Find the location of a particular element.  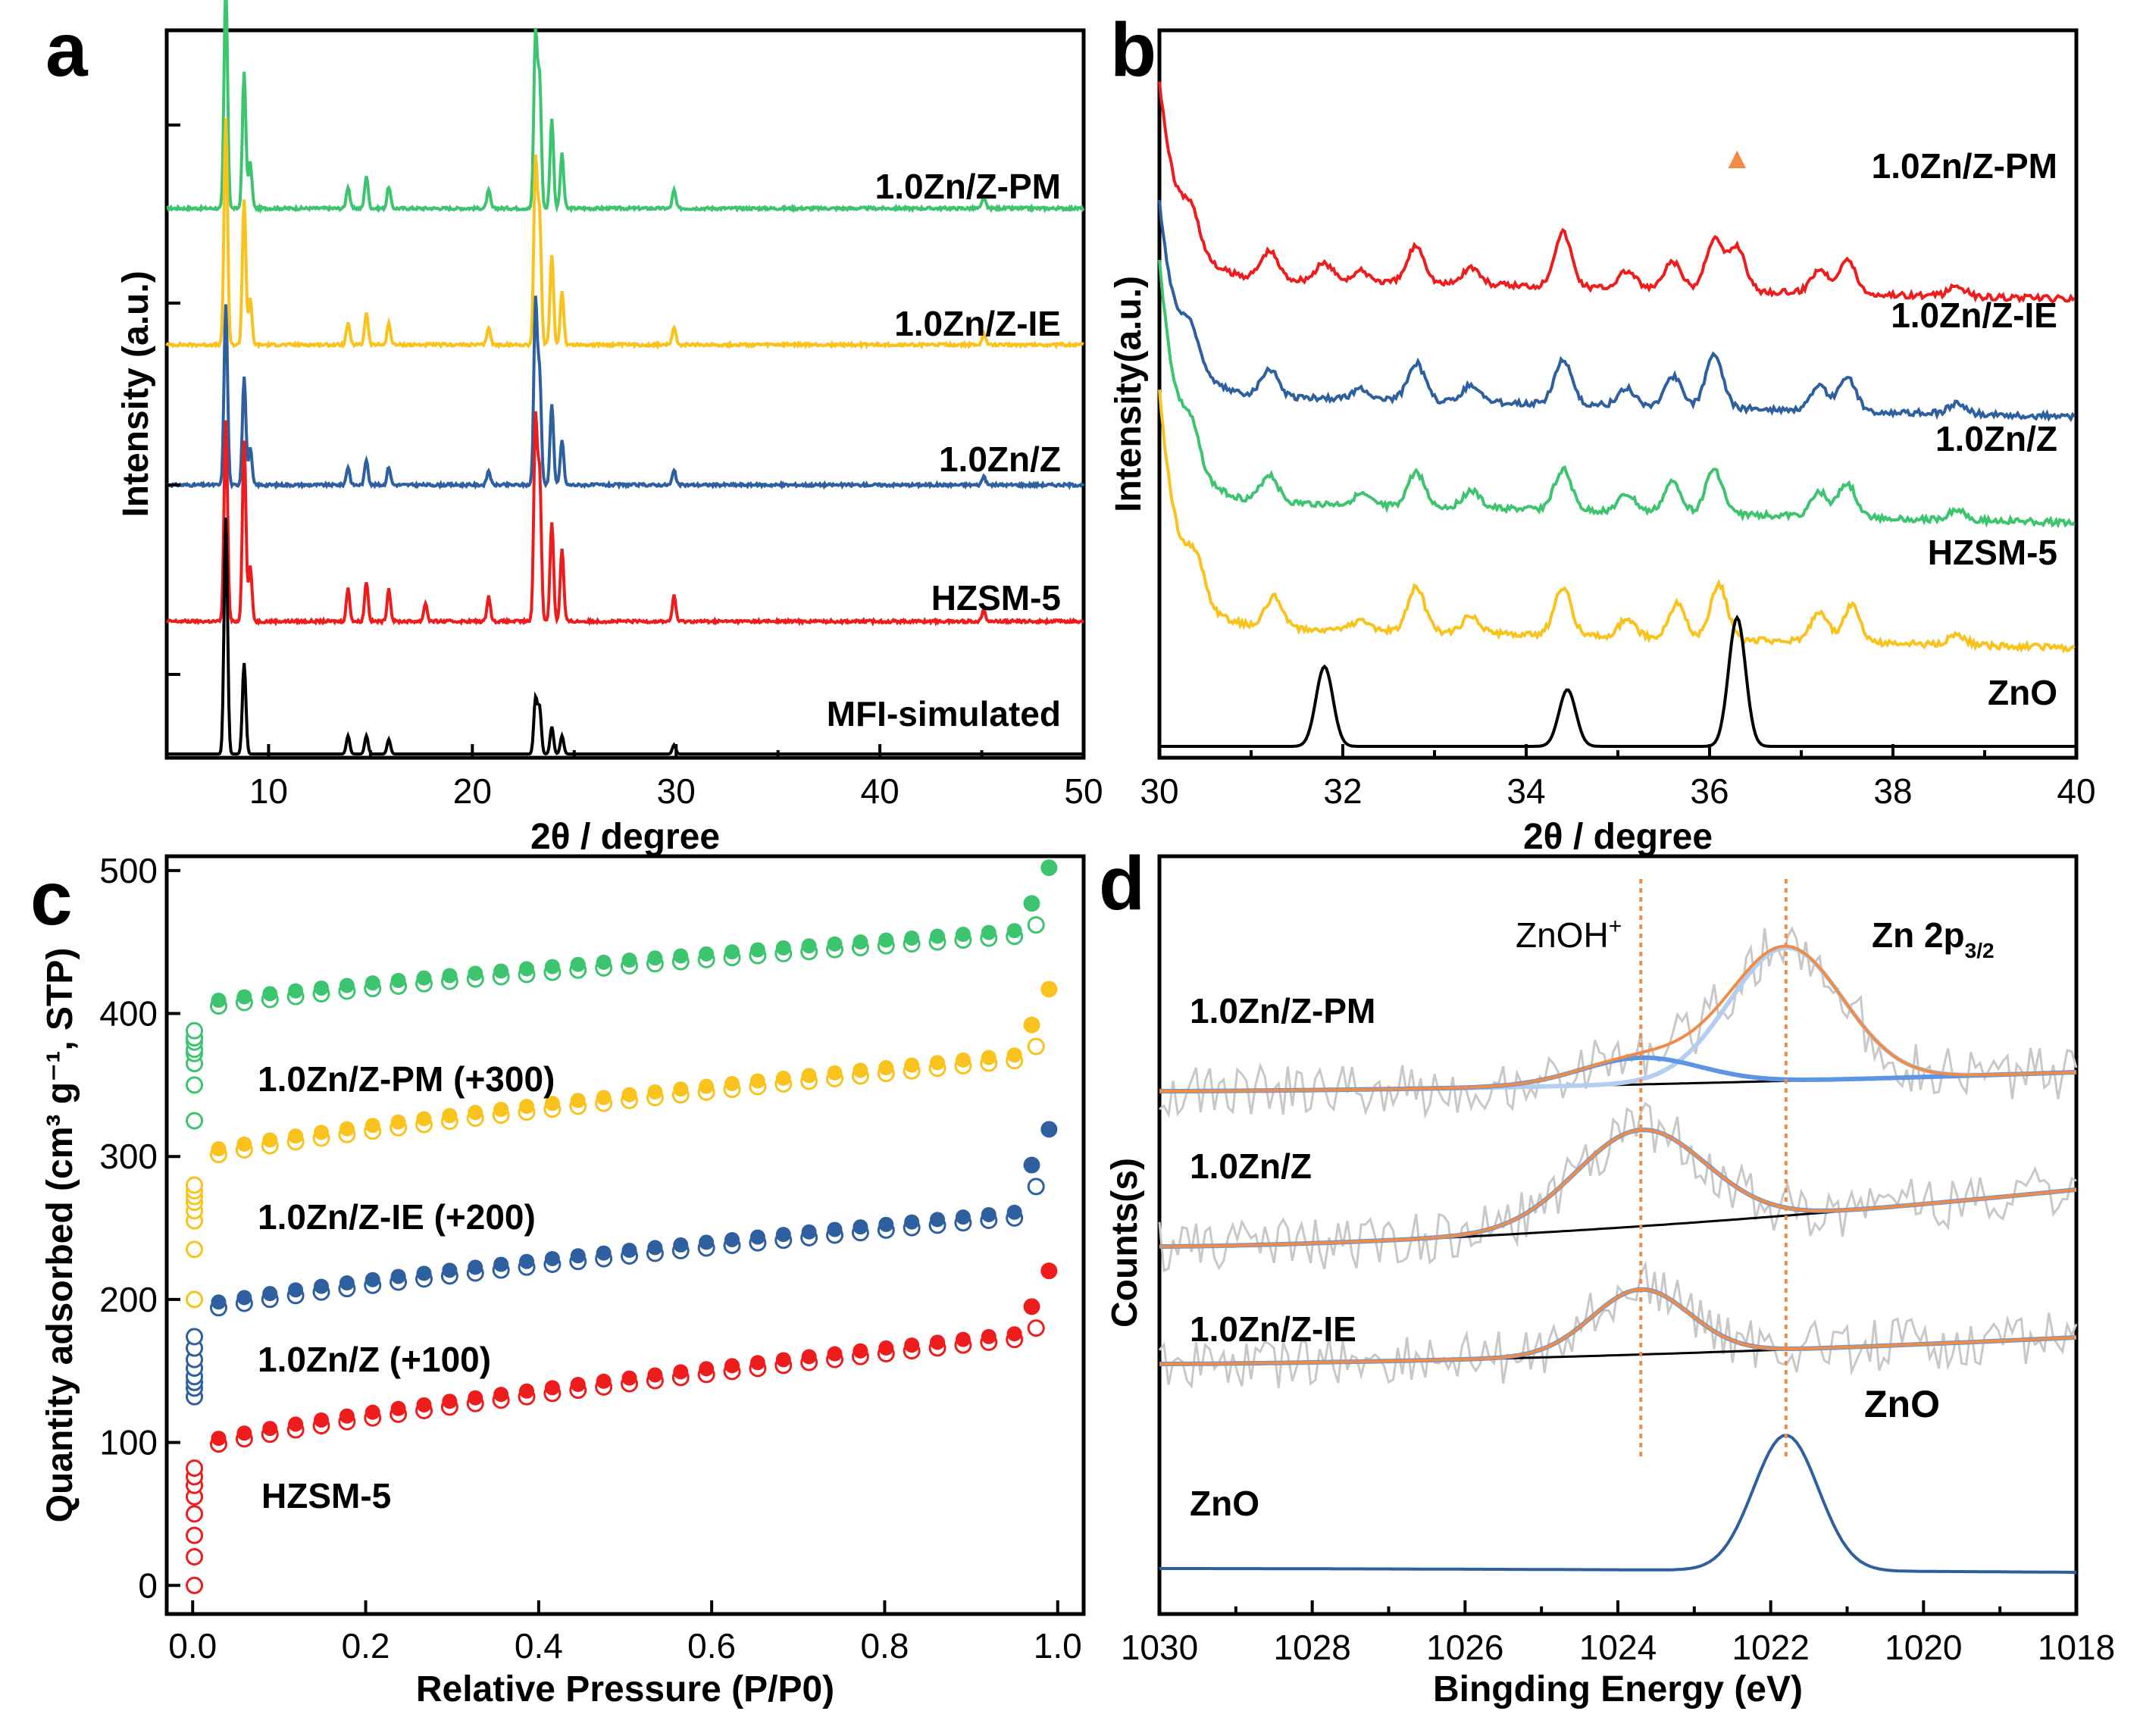

panel-a-ylabel: Intensity (a.u.) is located at coordinates (136, 394).